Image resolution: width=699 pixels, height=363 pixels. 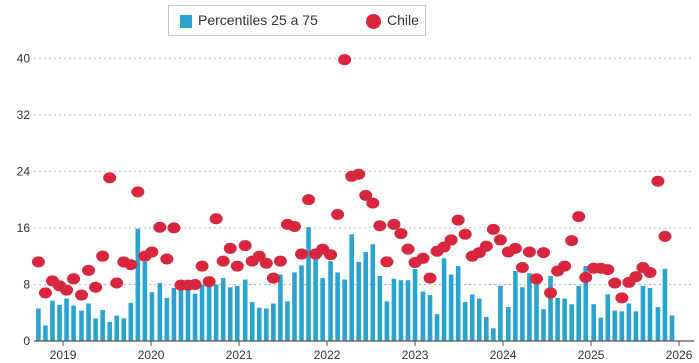 What do you see at coordinates (373, 21) in the screenshot?
I see `legend-swatch-chile` at bounding box center [373, 21].